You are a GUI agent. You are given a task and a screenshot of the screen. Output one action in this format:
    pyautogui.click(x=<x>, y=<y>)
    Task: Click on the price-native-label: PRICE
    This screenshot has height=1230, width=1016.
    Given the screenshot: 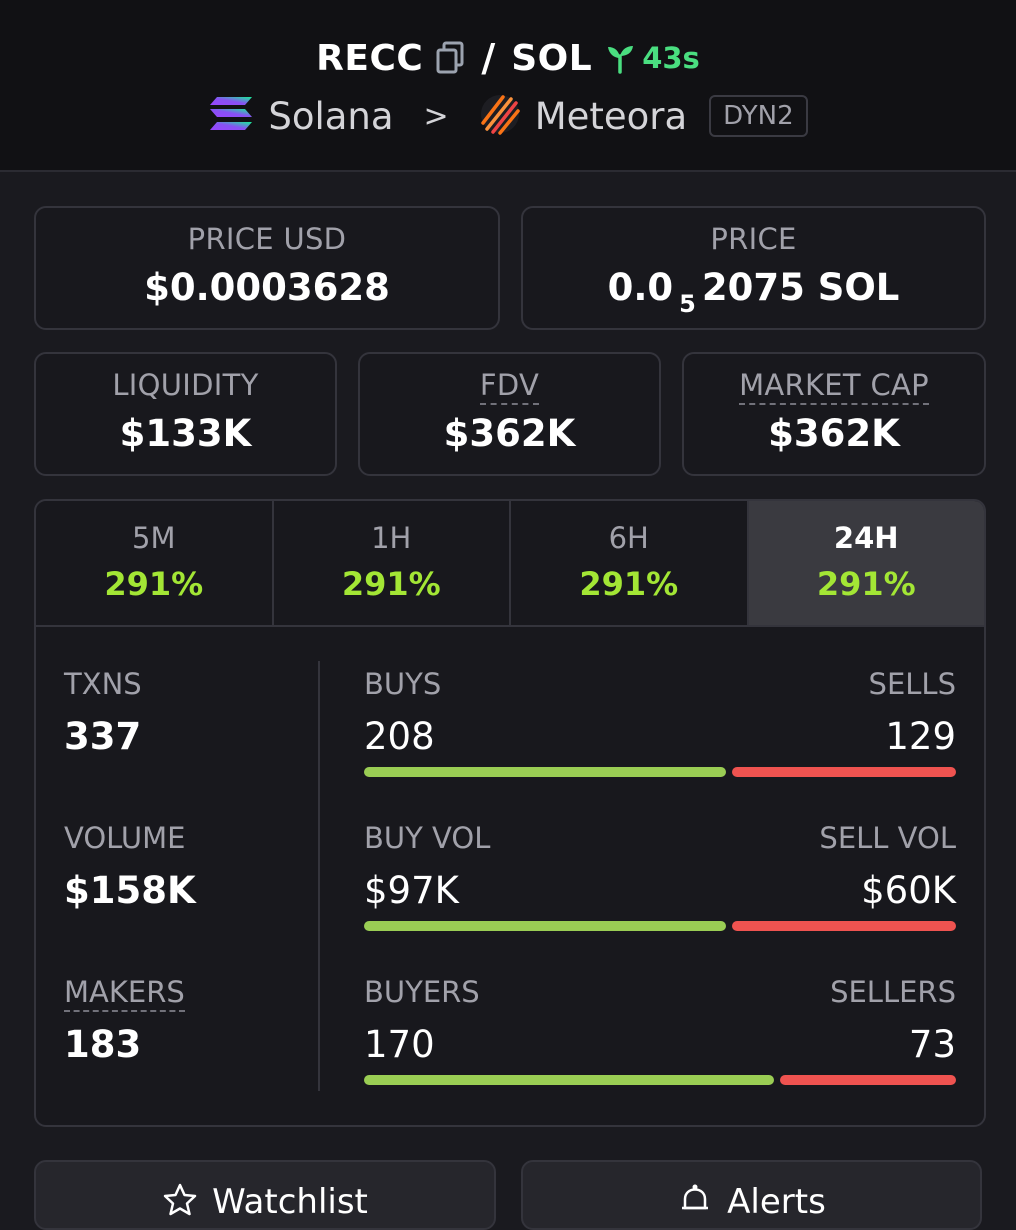 What is the action you would take?
    pyautogui.click(x=753, y=239)
    